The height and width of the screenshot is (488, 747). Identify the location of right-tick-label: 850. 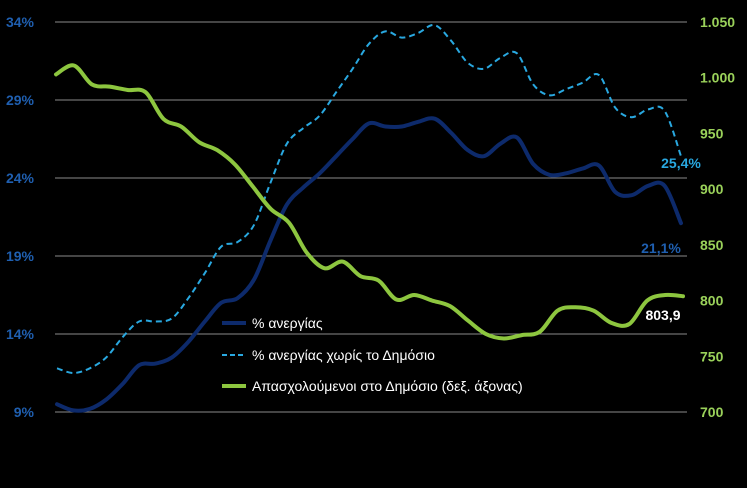
(712, 245).